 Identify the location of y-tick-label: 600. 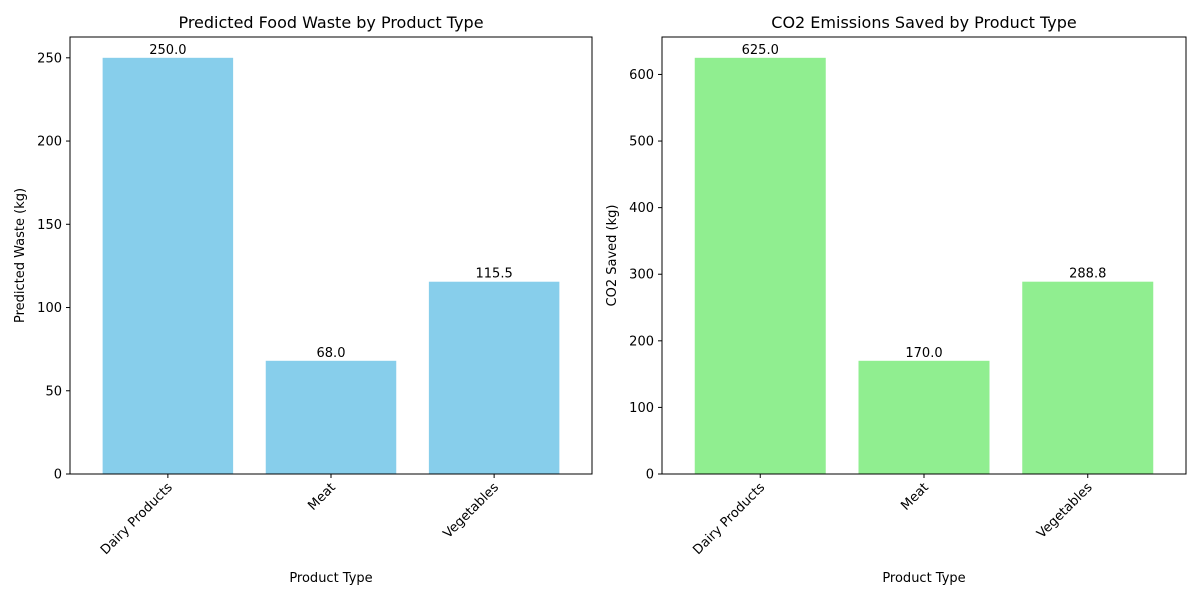
(641, 75).